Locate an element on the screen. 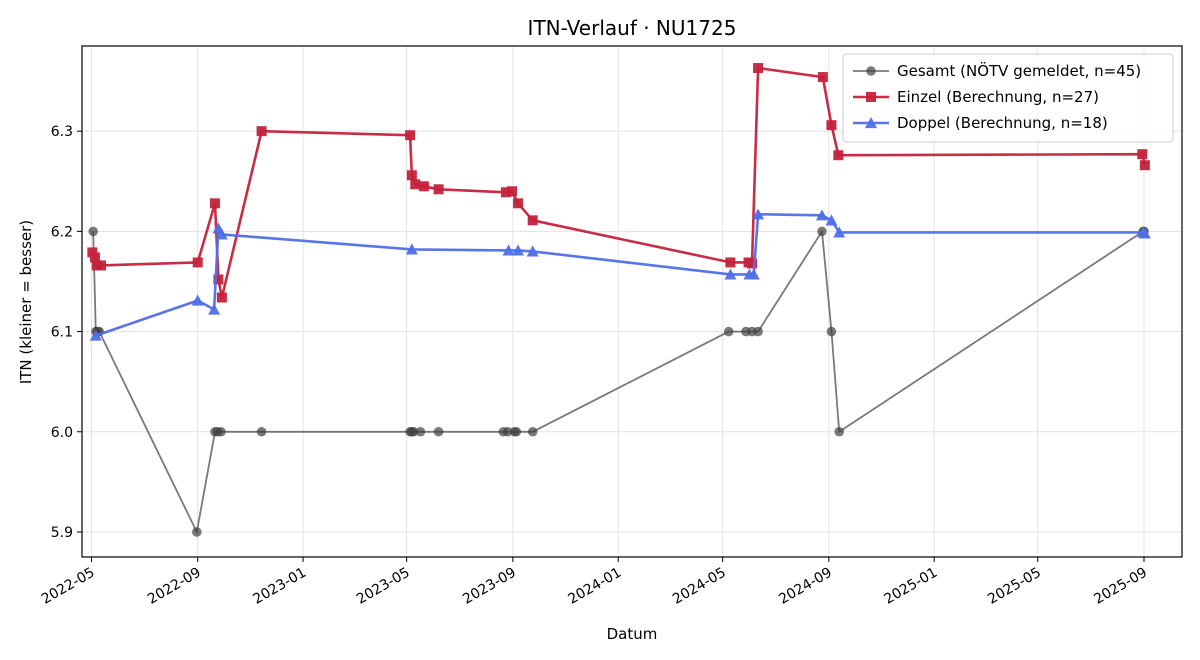 This screenshot has width=1200, height=660. y-axis-label: ITN (kleiner = besser) is located at coordinates (26, 302).